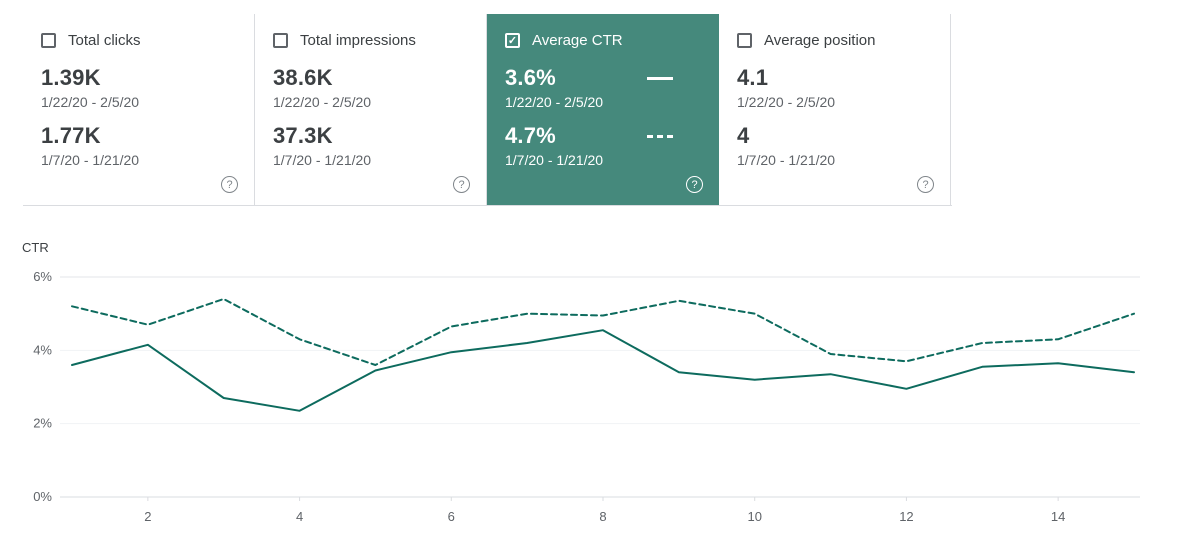 The width and height of the screenshot is (1200, 557). I want to click on metric-card-header: Total impressions, so click(379, 40).